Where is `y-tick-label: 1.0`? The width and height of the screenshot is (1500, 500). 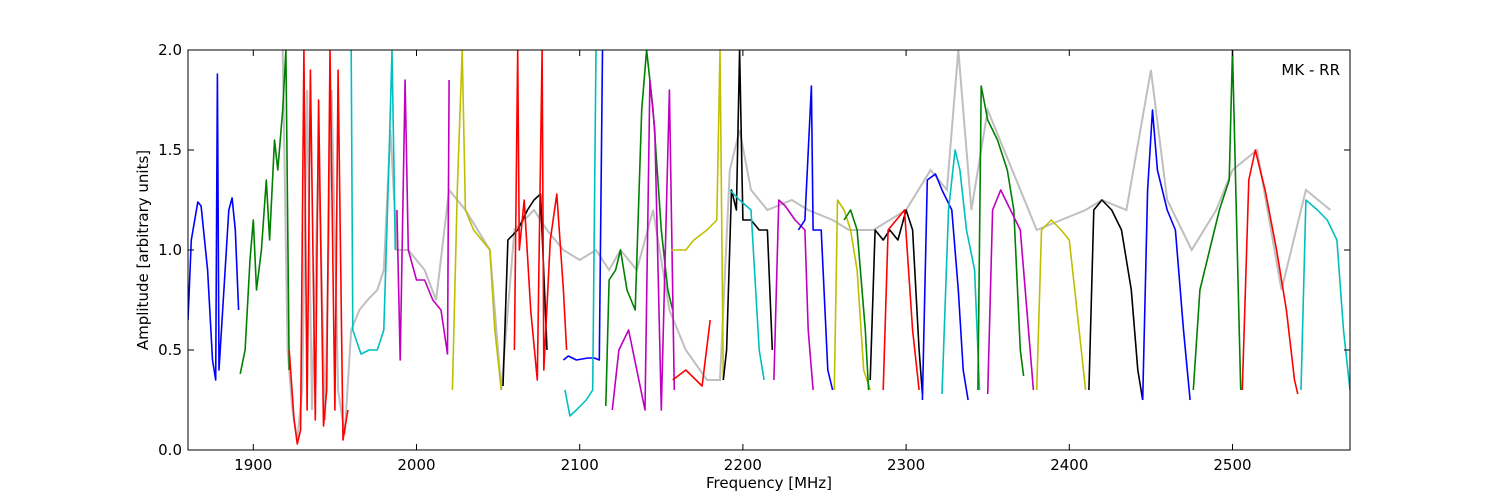 y-tick-label: 1.0 is located at coordinates (170, 250).